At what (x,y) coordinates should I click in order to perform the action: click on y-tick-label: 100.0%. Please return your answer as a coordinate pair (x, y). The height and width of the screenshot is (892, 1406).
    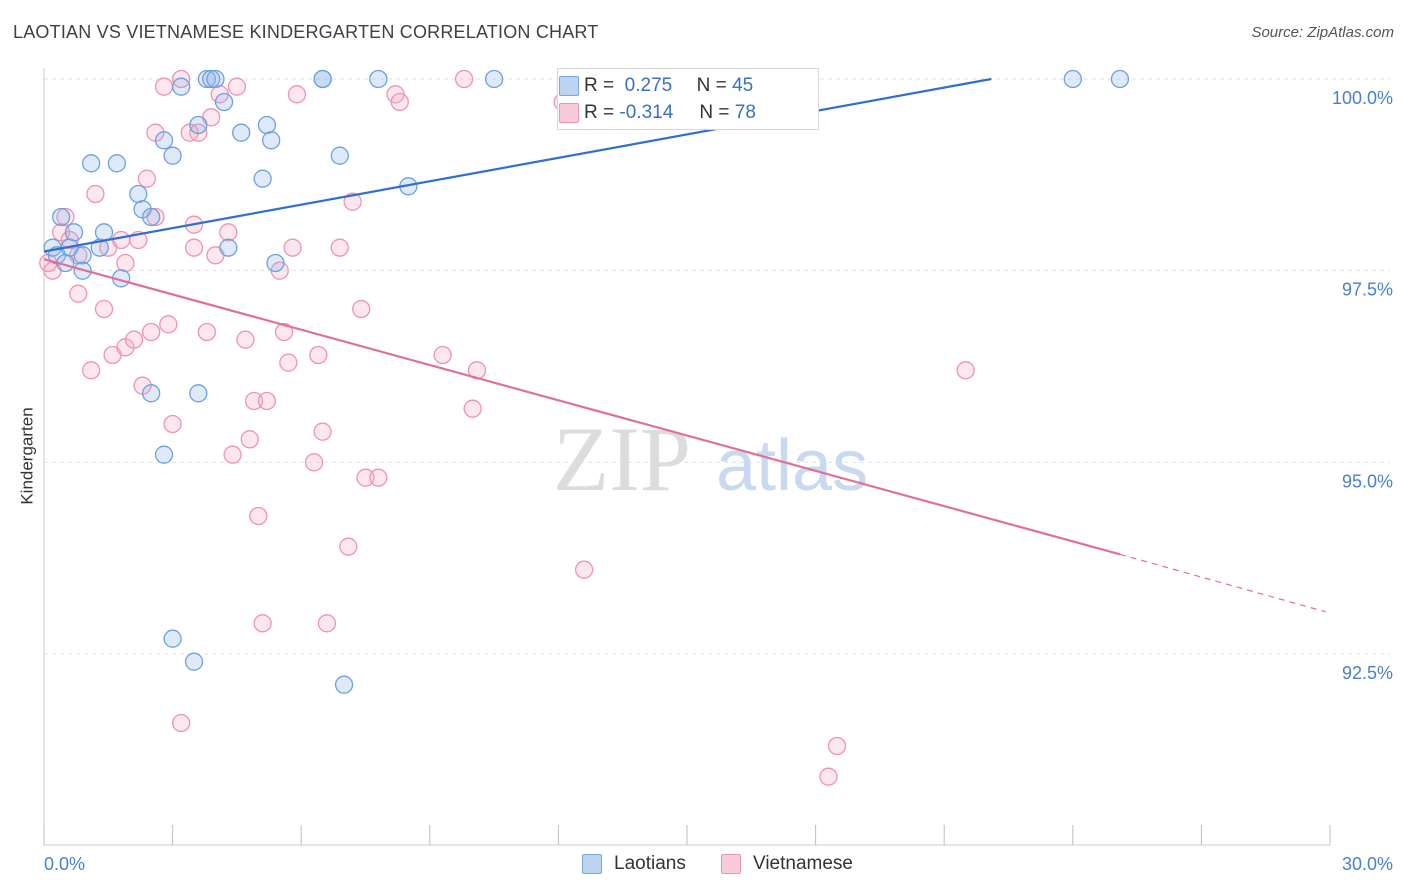
    Looking at the image, I should click on (1362, 98).